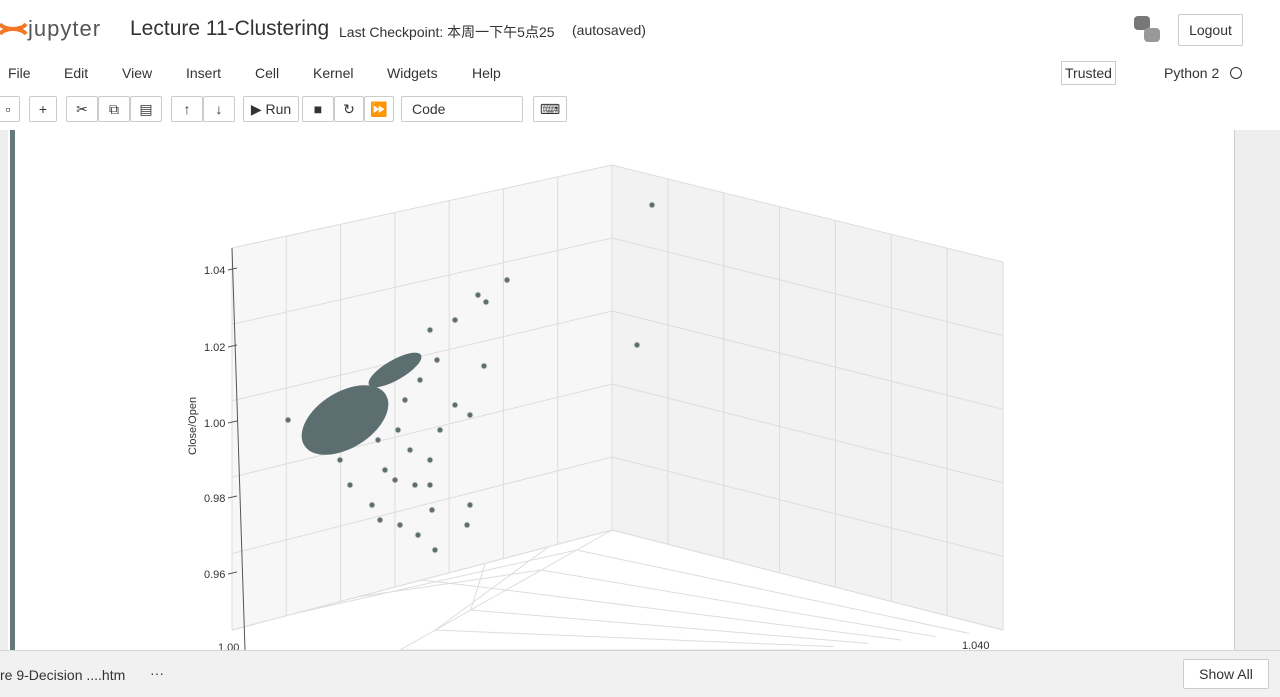 This screenshot has width=1280, height=697. I want to click on restart-button: ↻, so click(349, 109).